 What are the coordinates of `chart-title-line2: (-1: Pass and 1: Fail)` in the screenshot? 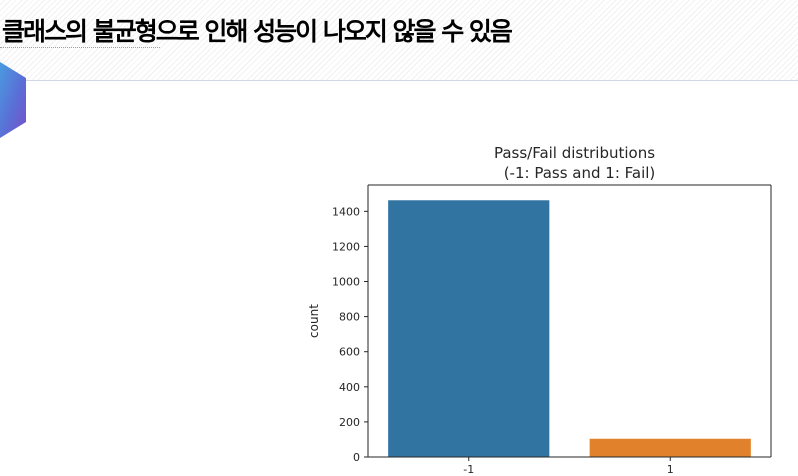 It's located at (580, 173).